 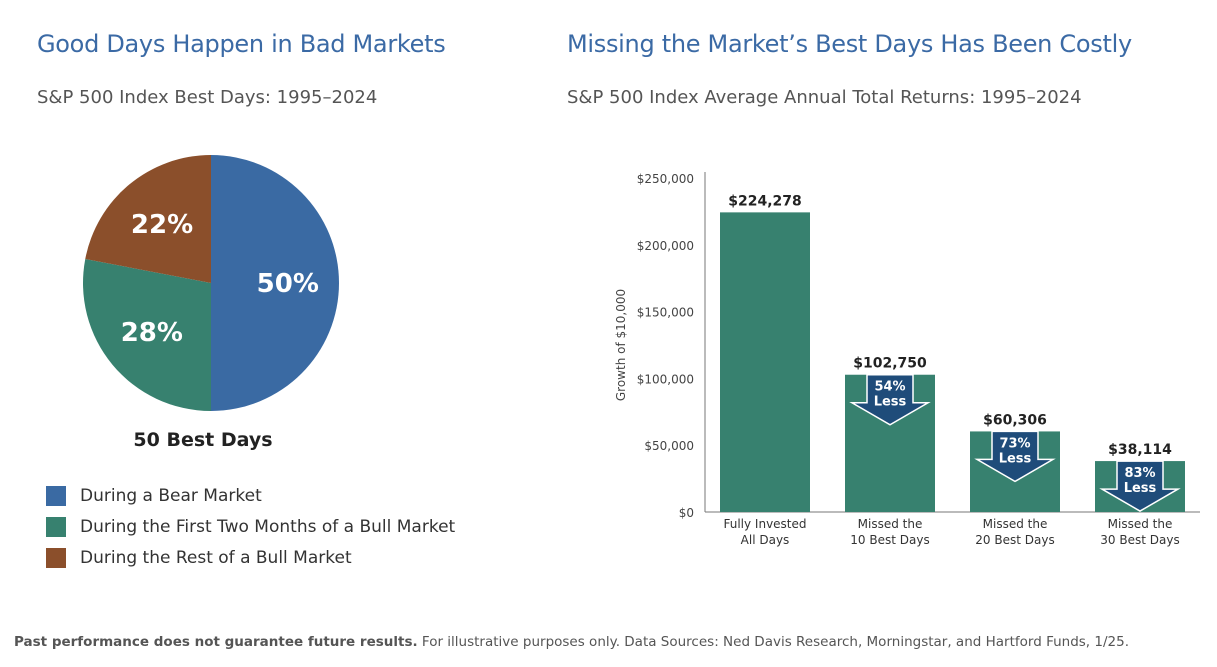 What do you see at coordinates (665, 313) in the screenshot?
I see `y-tick-label: $150,000` at bounding box center [665, 313].